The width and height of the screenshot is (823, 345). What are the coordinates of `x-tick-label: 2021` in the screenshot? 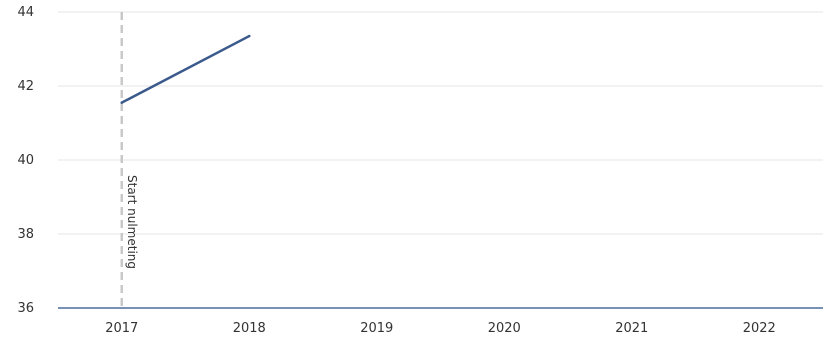 It's located at (631, 328).